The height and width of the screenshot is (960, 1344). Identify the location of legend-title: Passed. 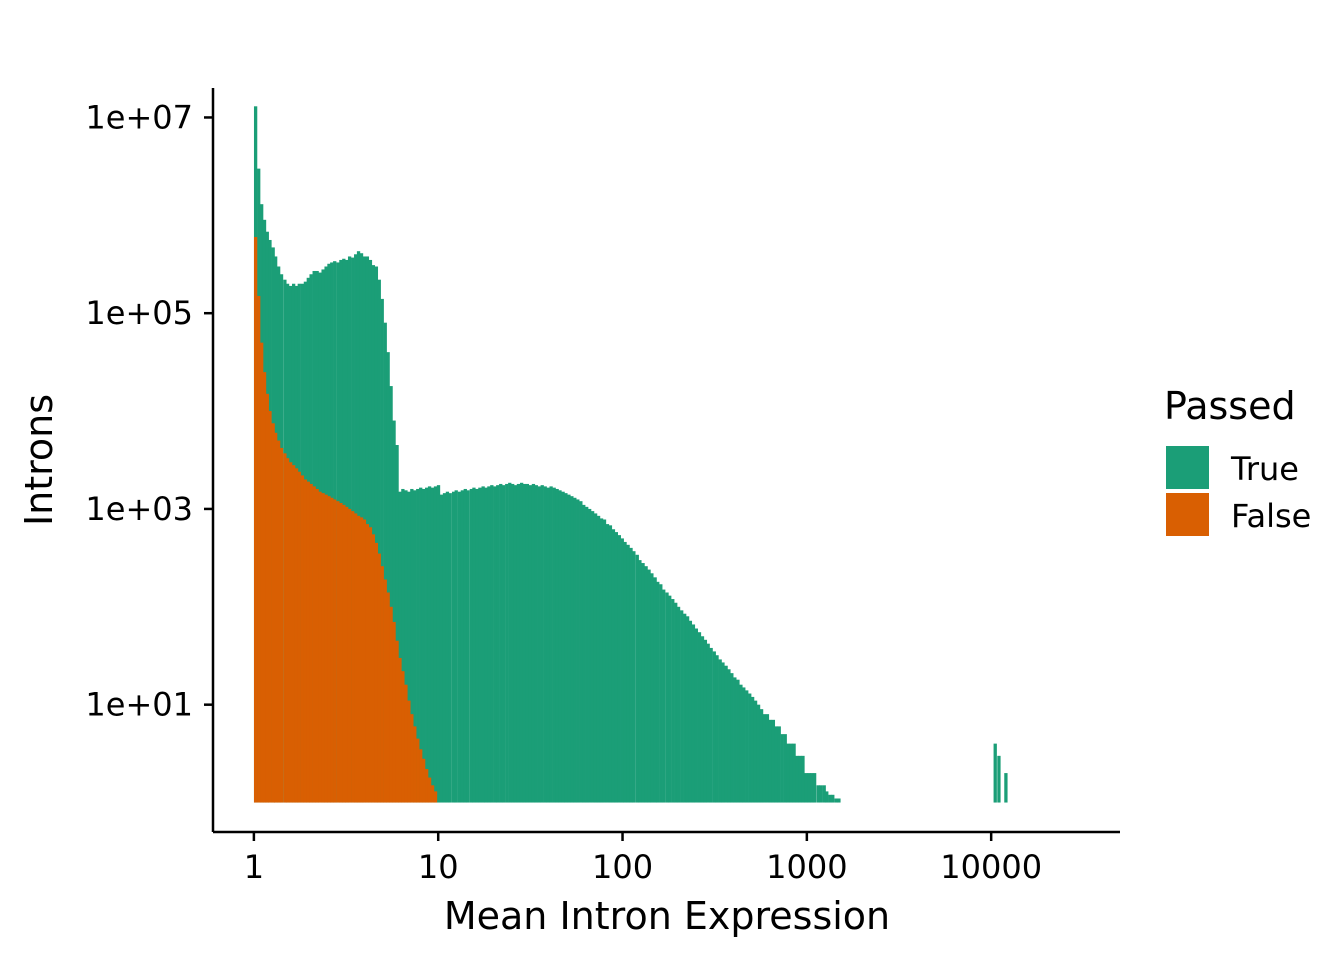
(1230, 406).